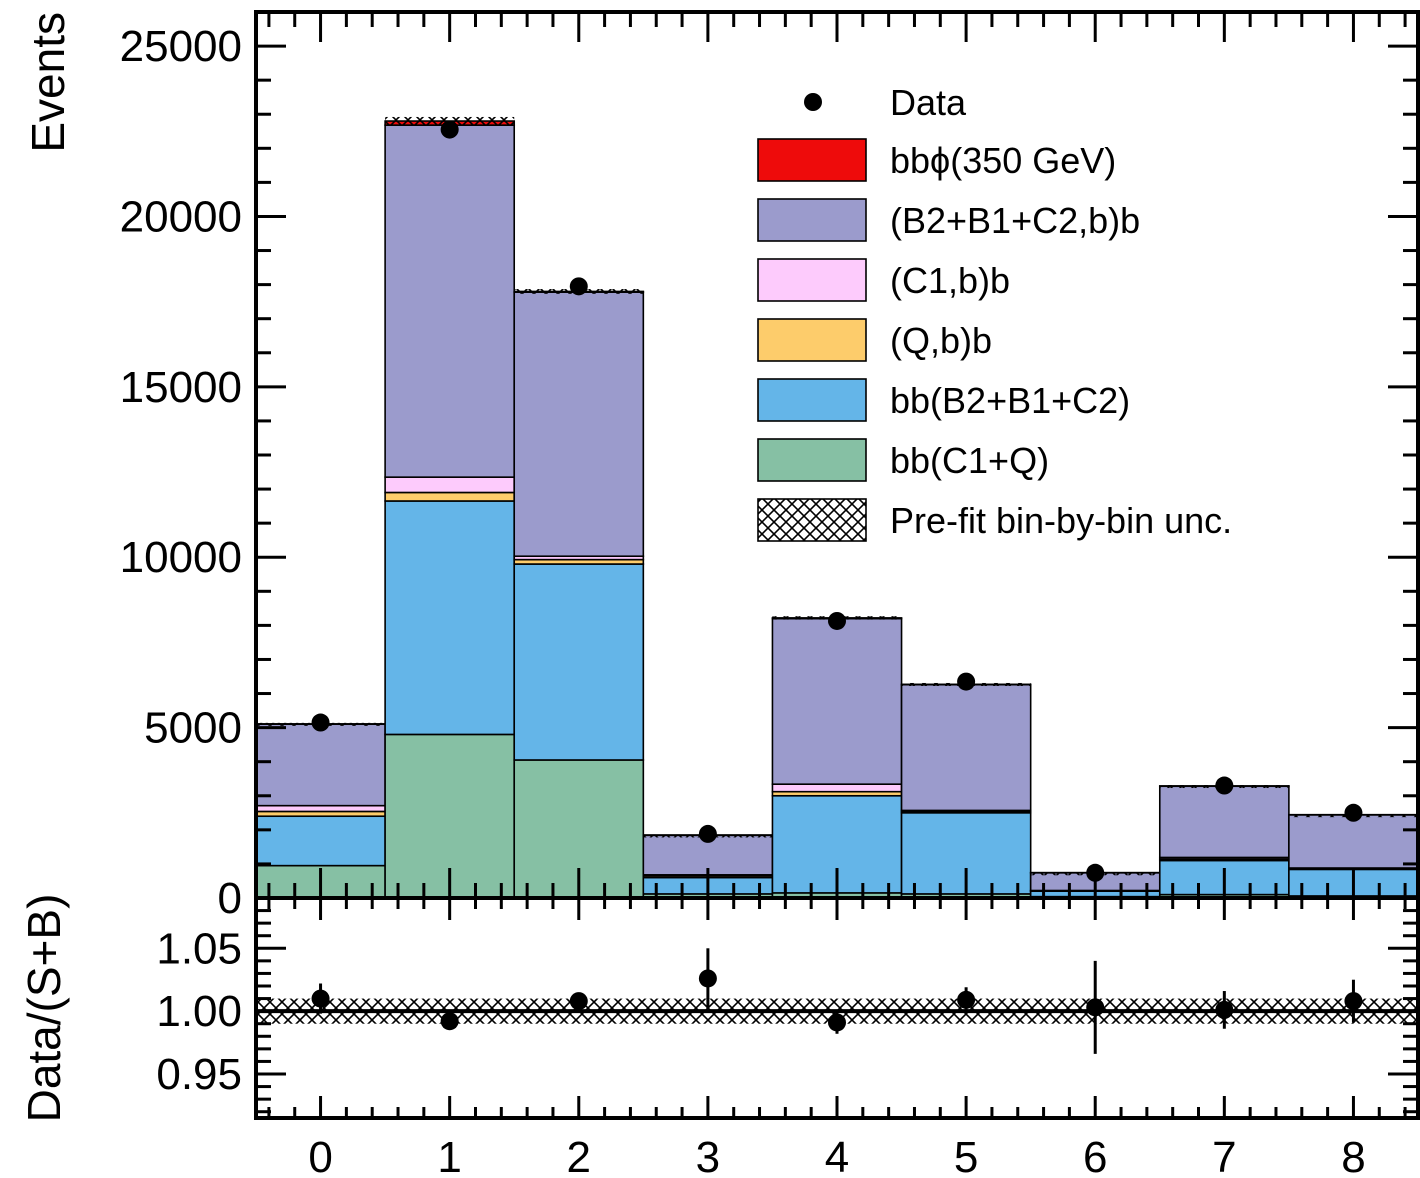  I want to click on legend-marker-data, so click(813, 102).